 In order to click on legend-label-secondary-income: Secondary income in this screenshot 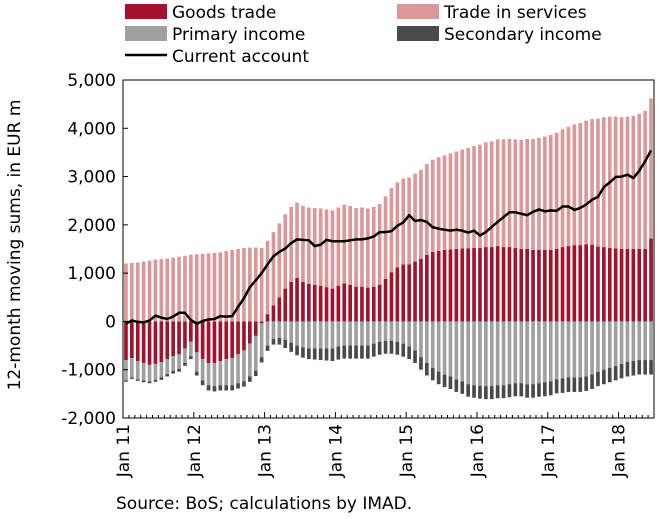, I will do `click(523, 35)`.